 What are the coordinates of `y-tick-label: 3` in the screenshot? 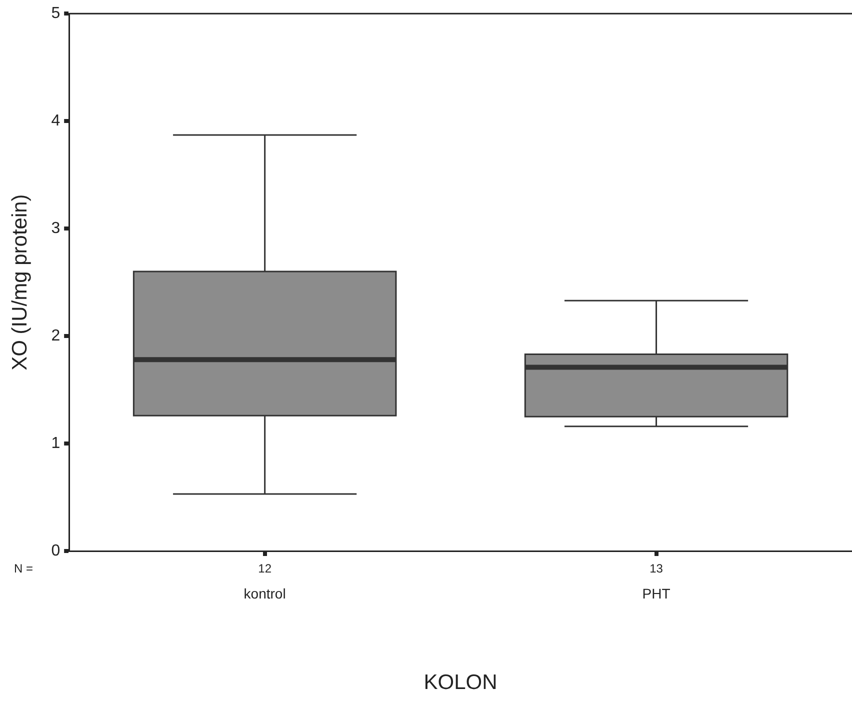 It's located at (55, 228).